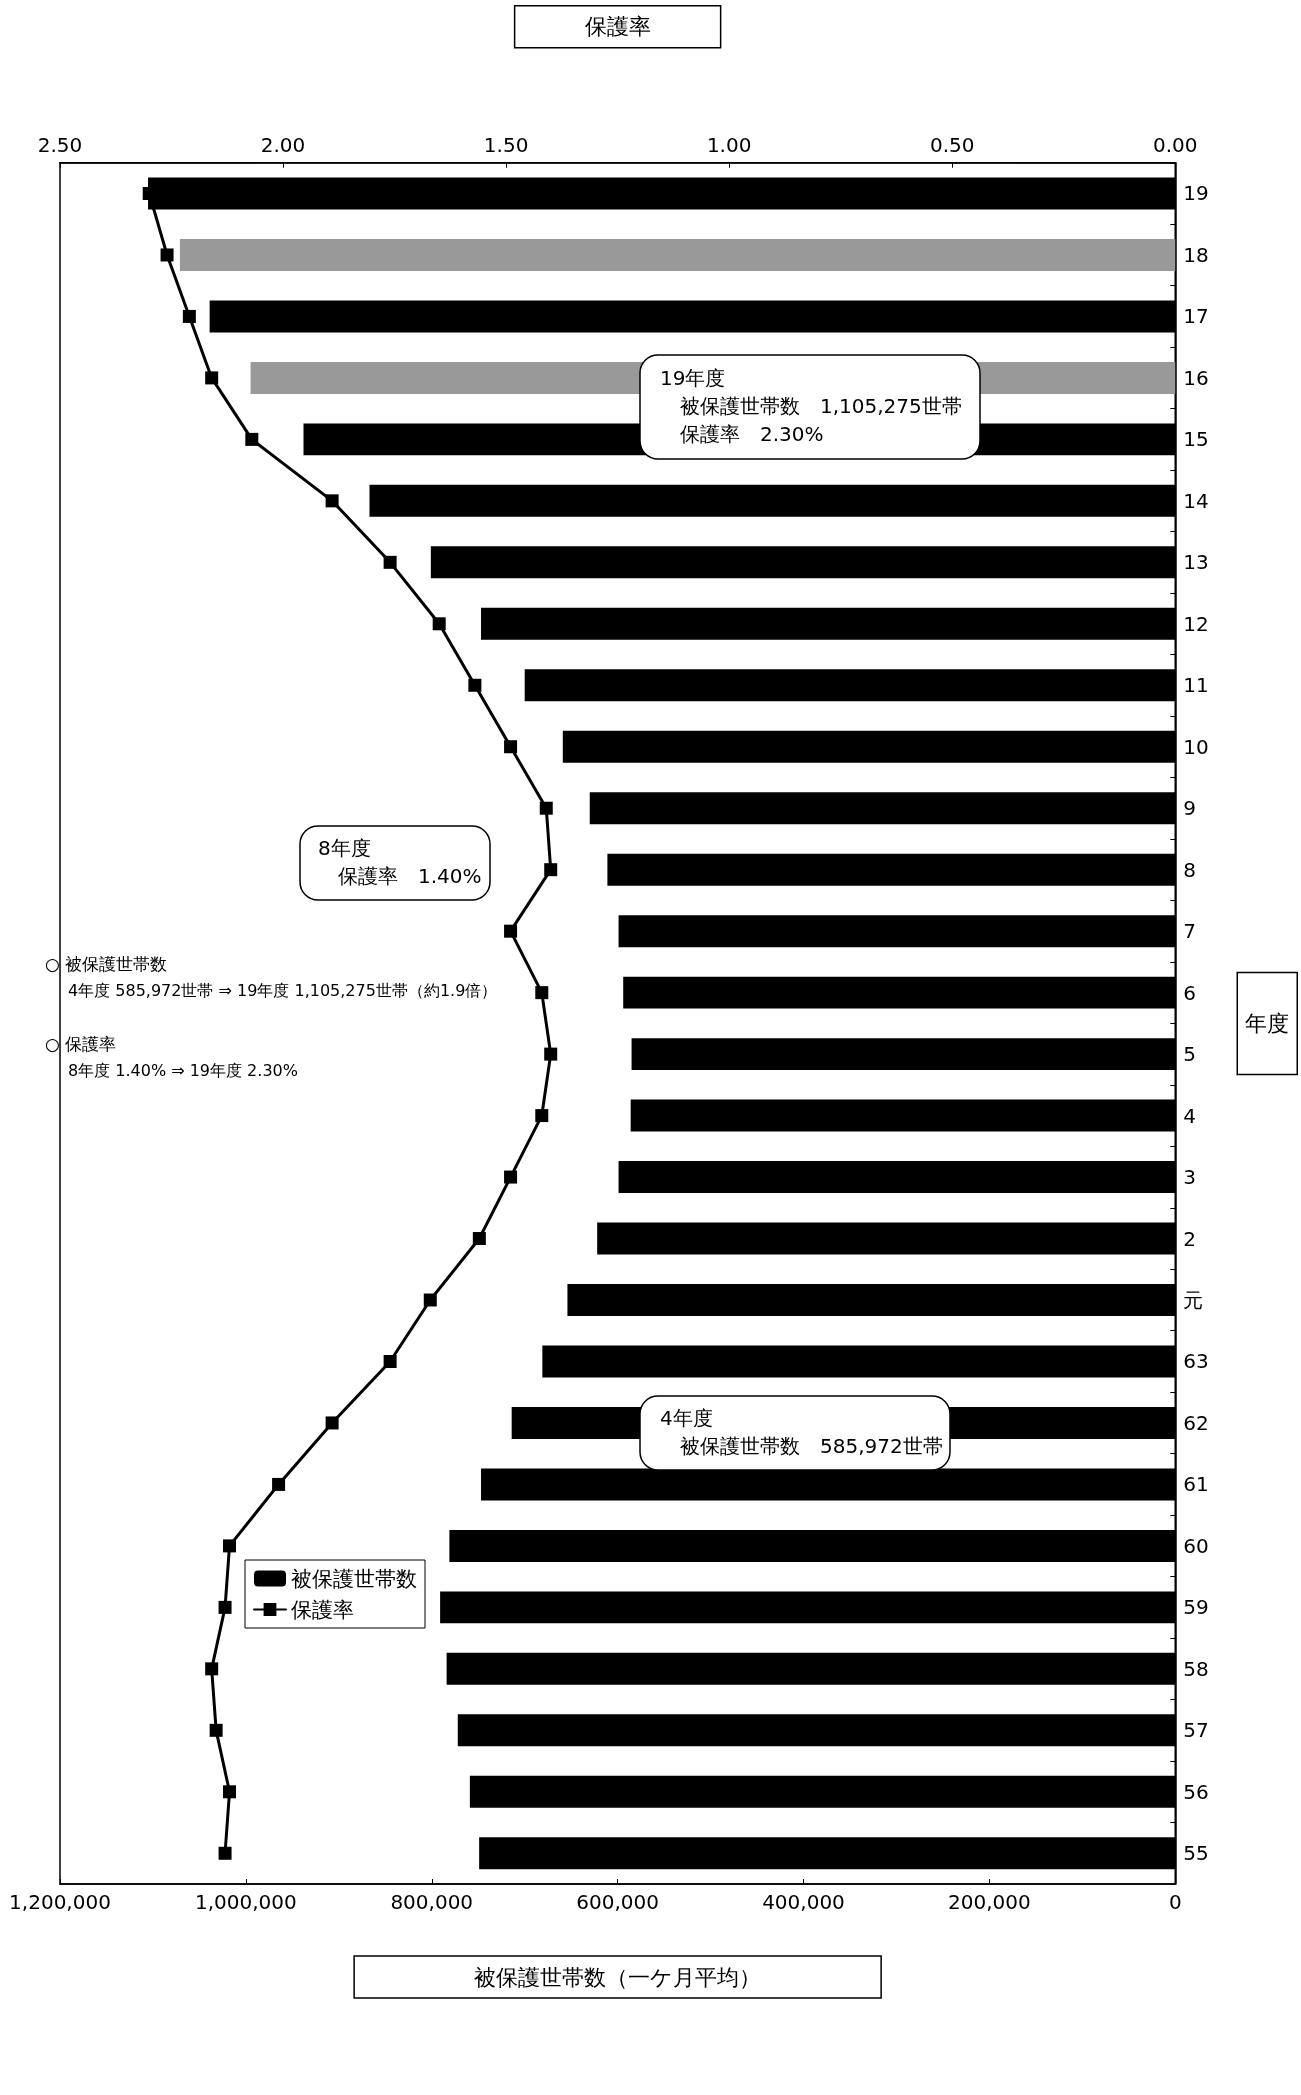 The width and height of the screenshot is (1301, 2095). Describe the element at coordinates (81, 1043) in the screenshot. I see `annotation: ○ 保護率` at that location.